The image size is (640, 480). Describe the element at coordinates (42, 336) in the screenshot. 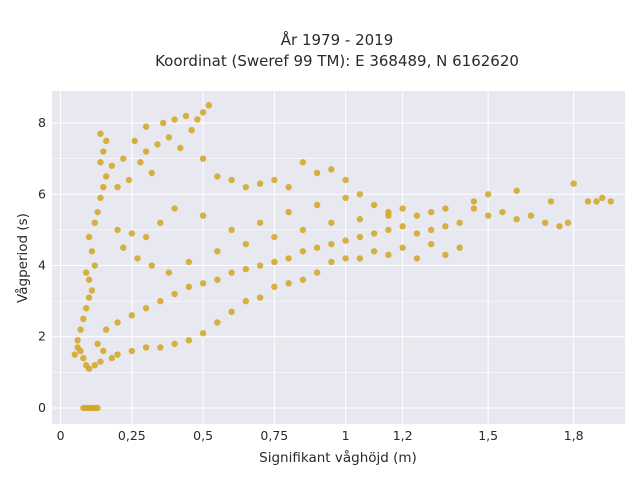

I see `y-tick-label: 2` at that location.